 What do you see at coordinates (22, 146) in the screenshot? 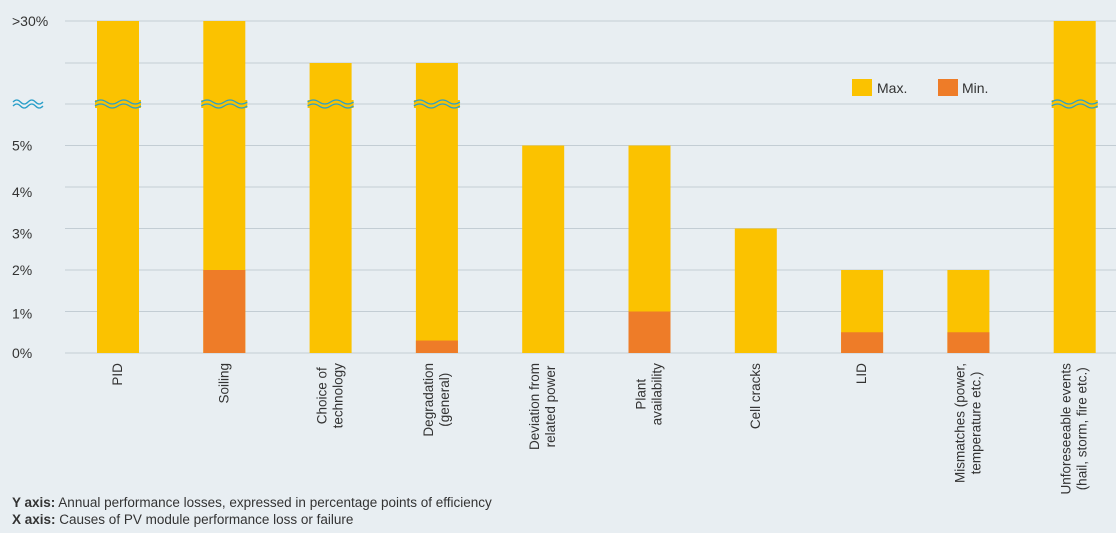
I see `y-tick-label: 5%` at bounding box center [22, 146].